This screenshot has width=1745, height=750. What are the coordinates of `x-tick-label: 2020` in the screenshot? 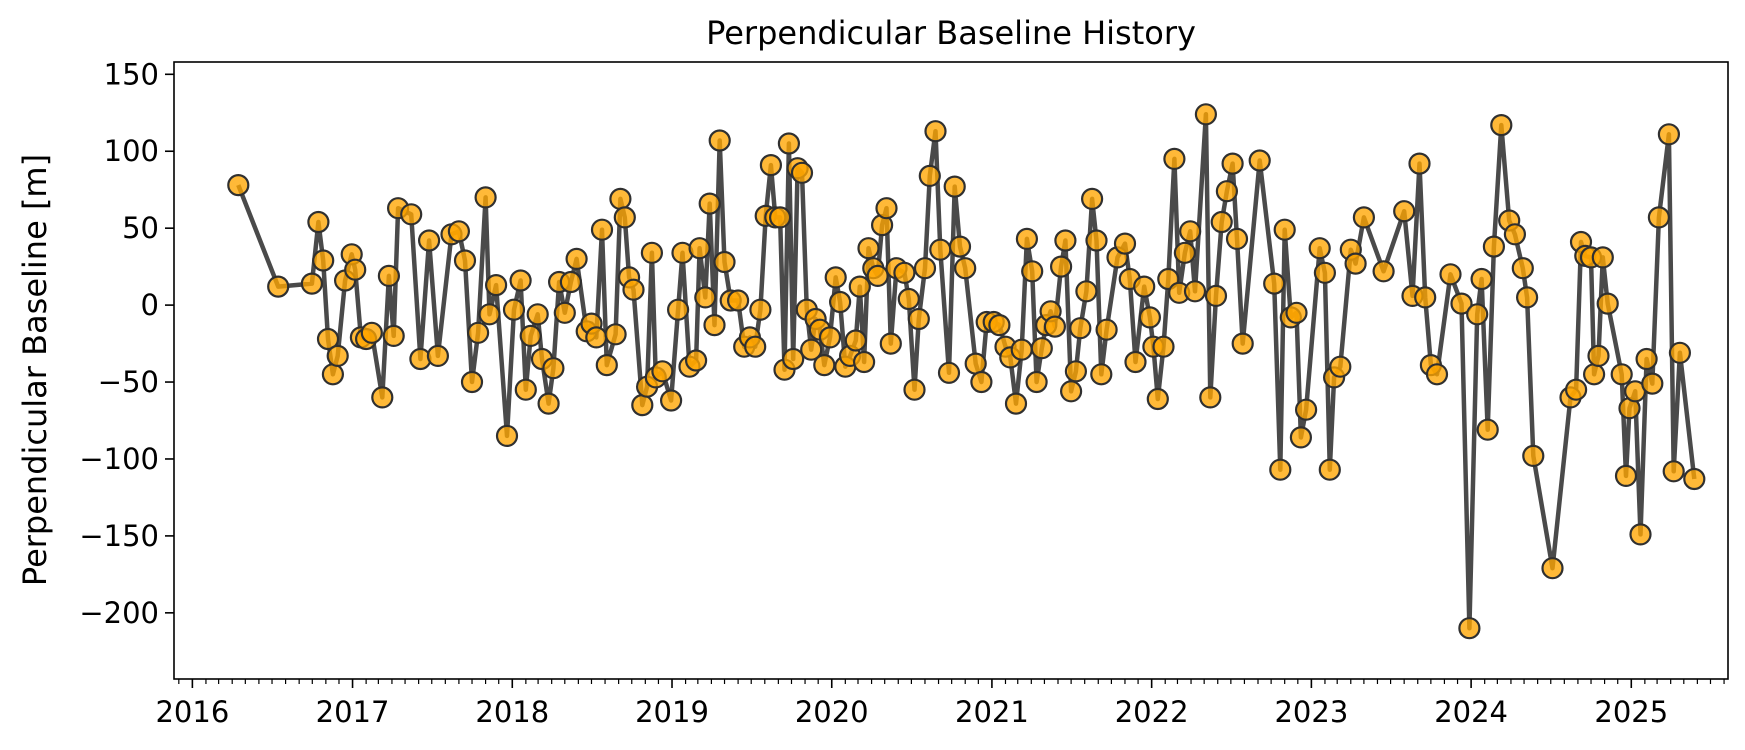 It's located at (832, 712).